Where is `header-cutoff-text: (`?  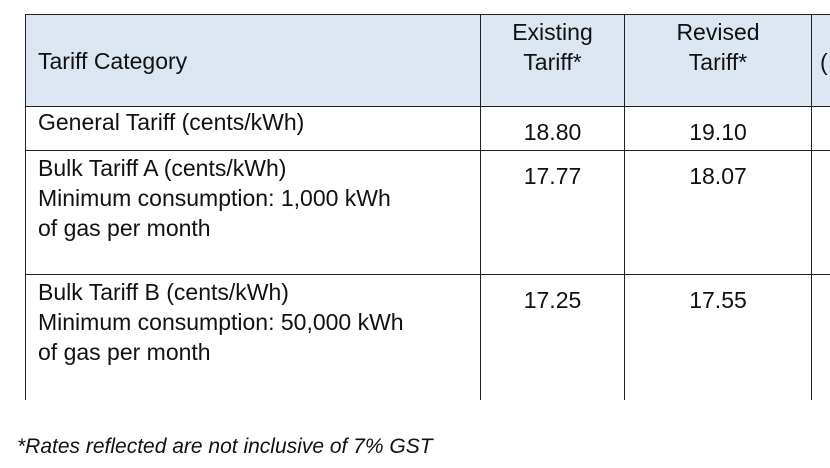
header-cutoff-text: ( is located at coordinates (824, 62).